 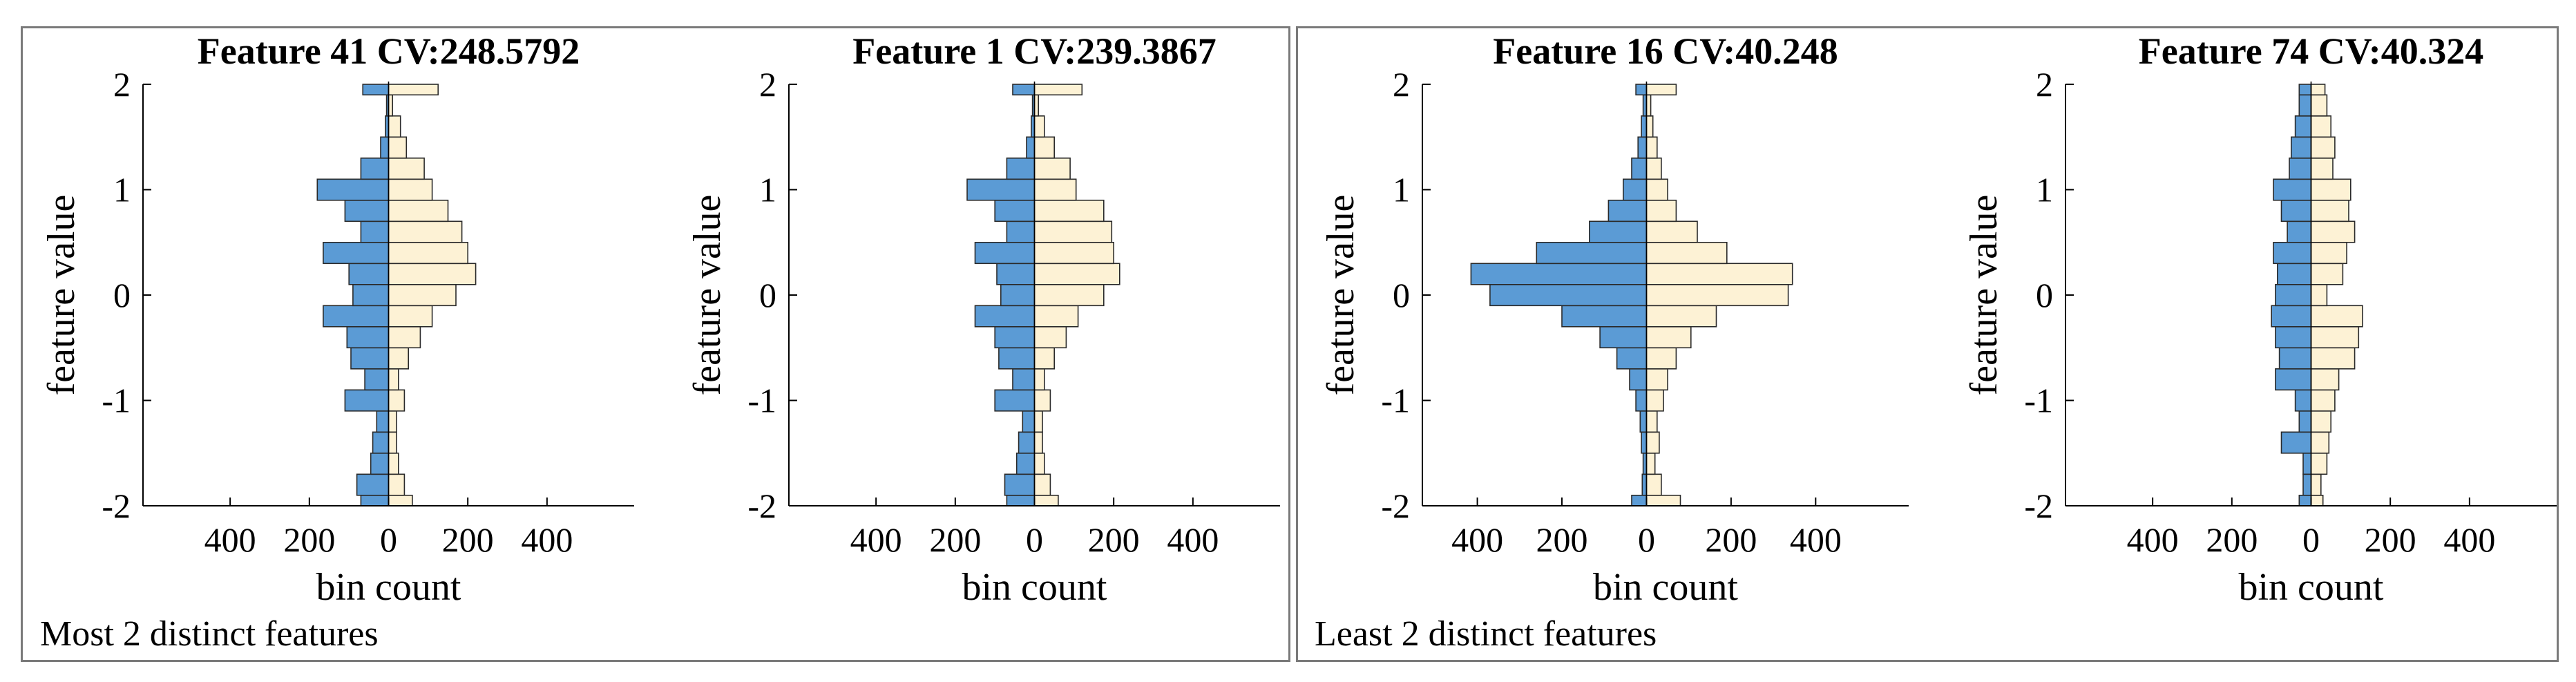 What do you see at coordinates (2044, 295) in the screenshot?
I see `y-tick-label-4-2: 0` at bounding box center [2044, 295].